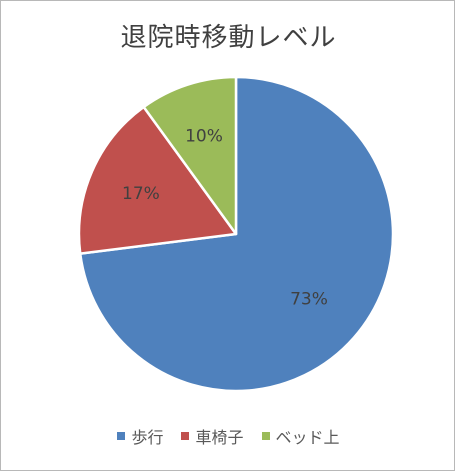  Describe the element at coordinates (265, 436) in the screenshot. I see `legend-swatch-bed` at that location.